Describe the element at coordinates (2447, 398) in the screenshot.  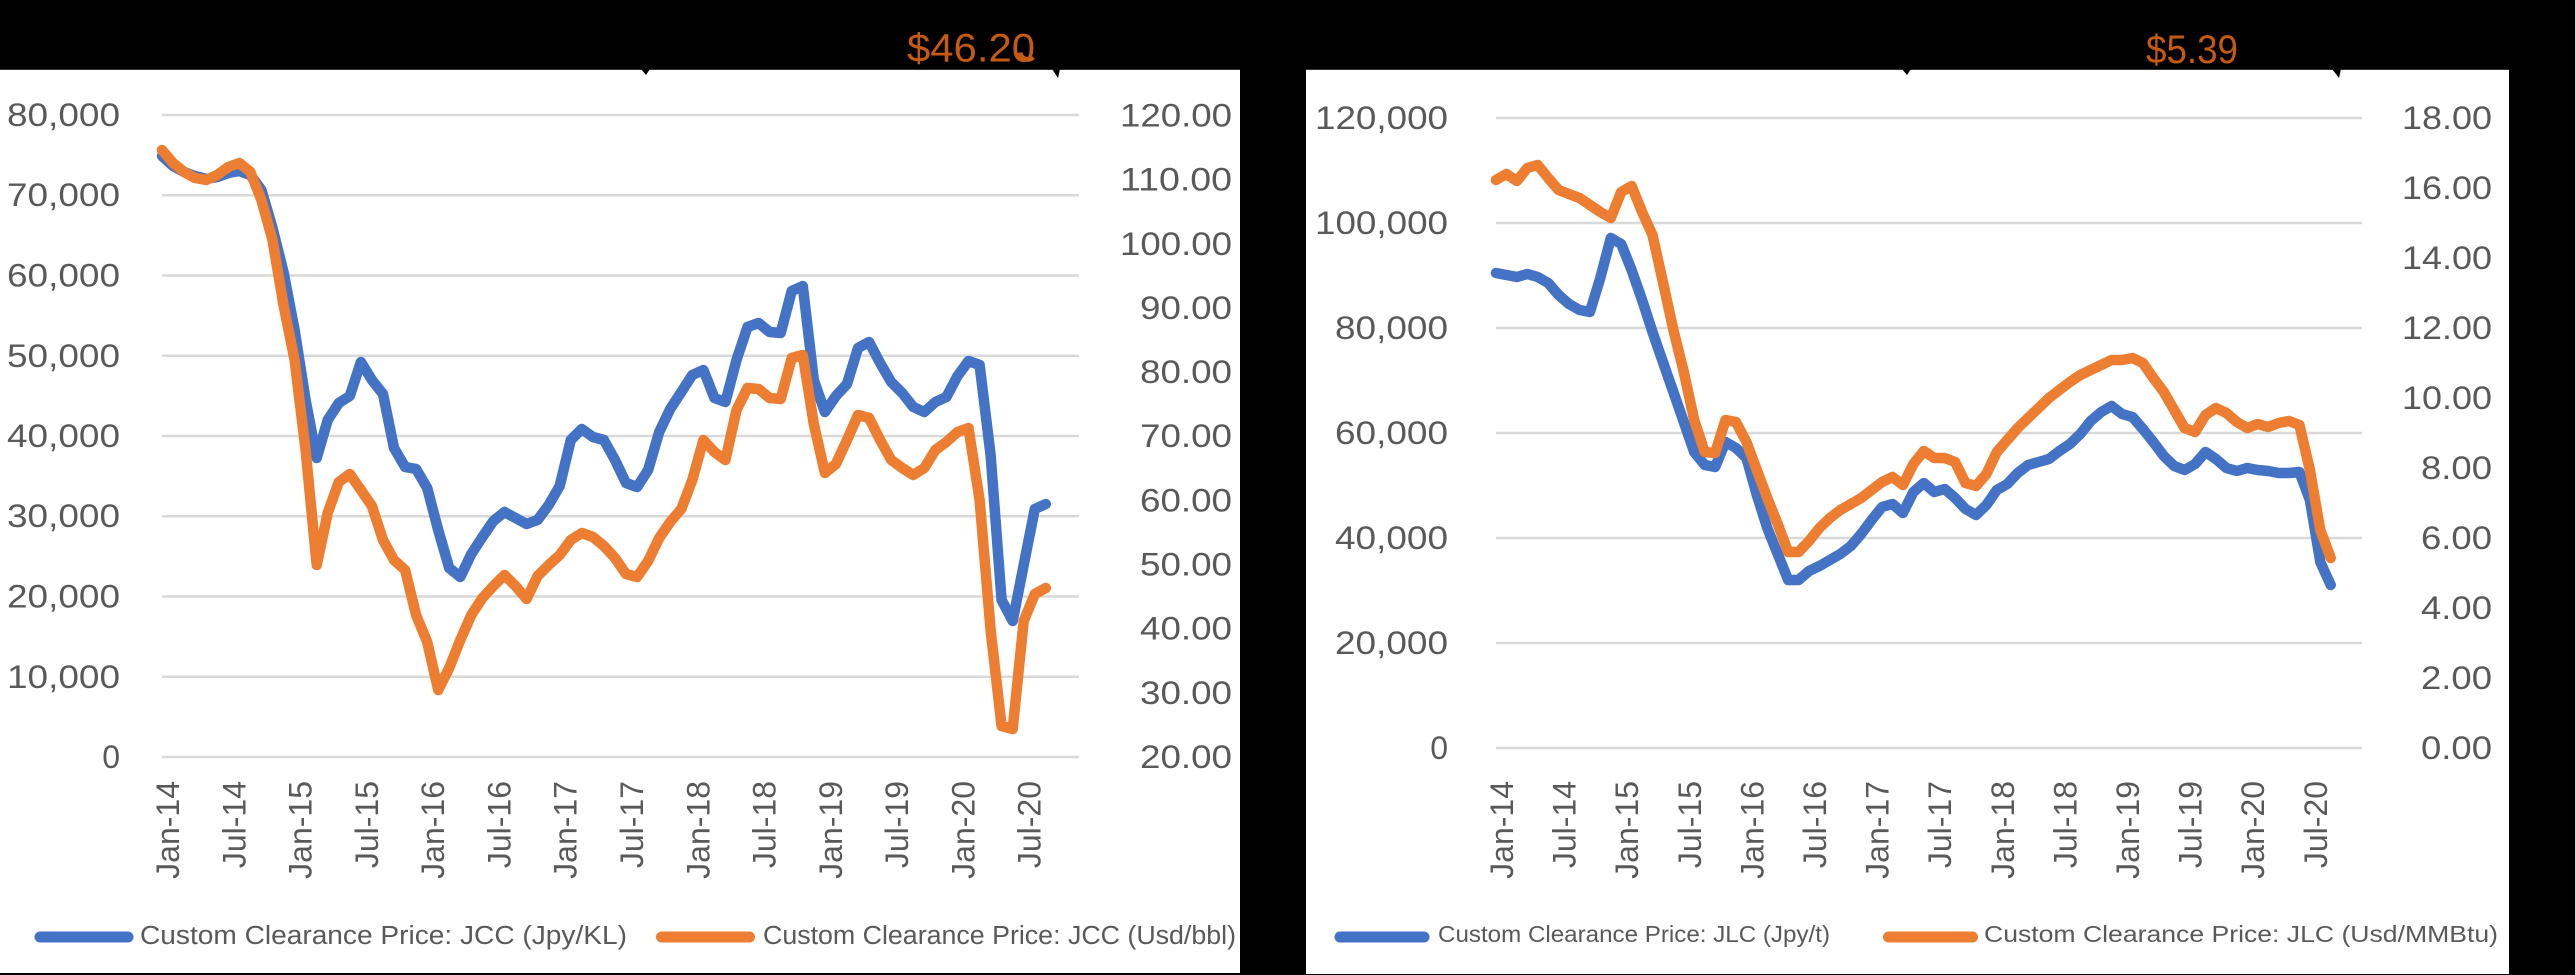
I see `svg-text: 10.00` at that location.